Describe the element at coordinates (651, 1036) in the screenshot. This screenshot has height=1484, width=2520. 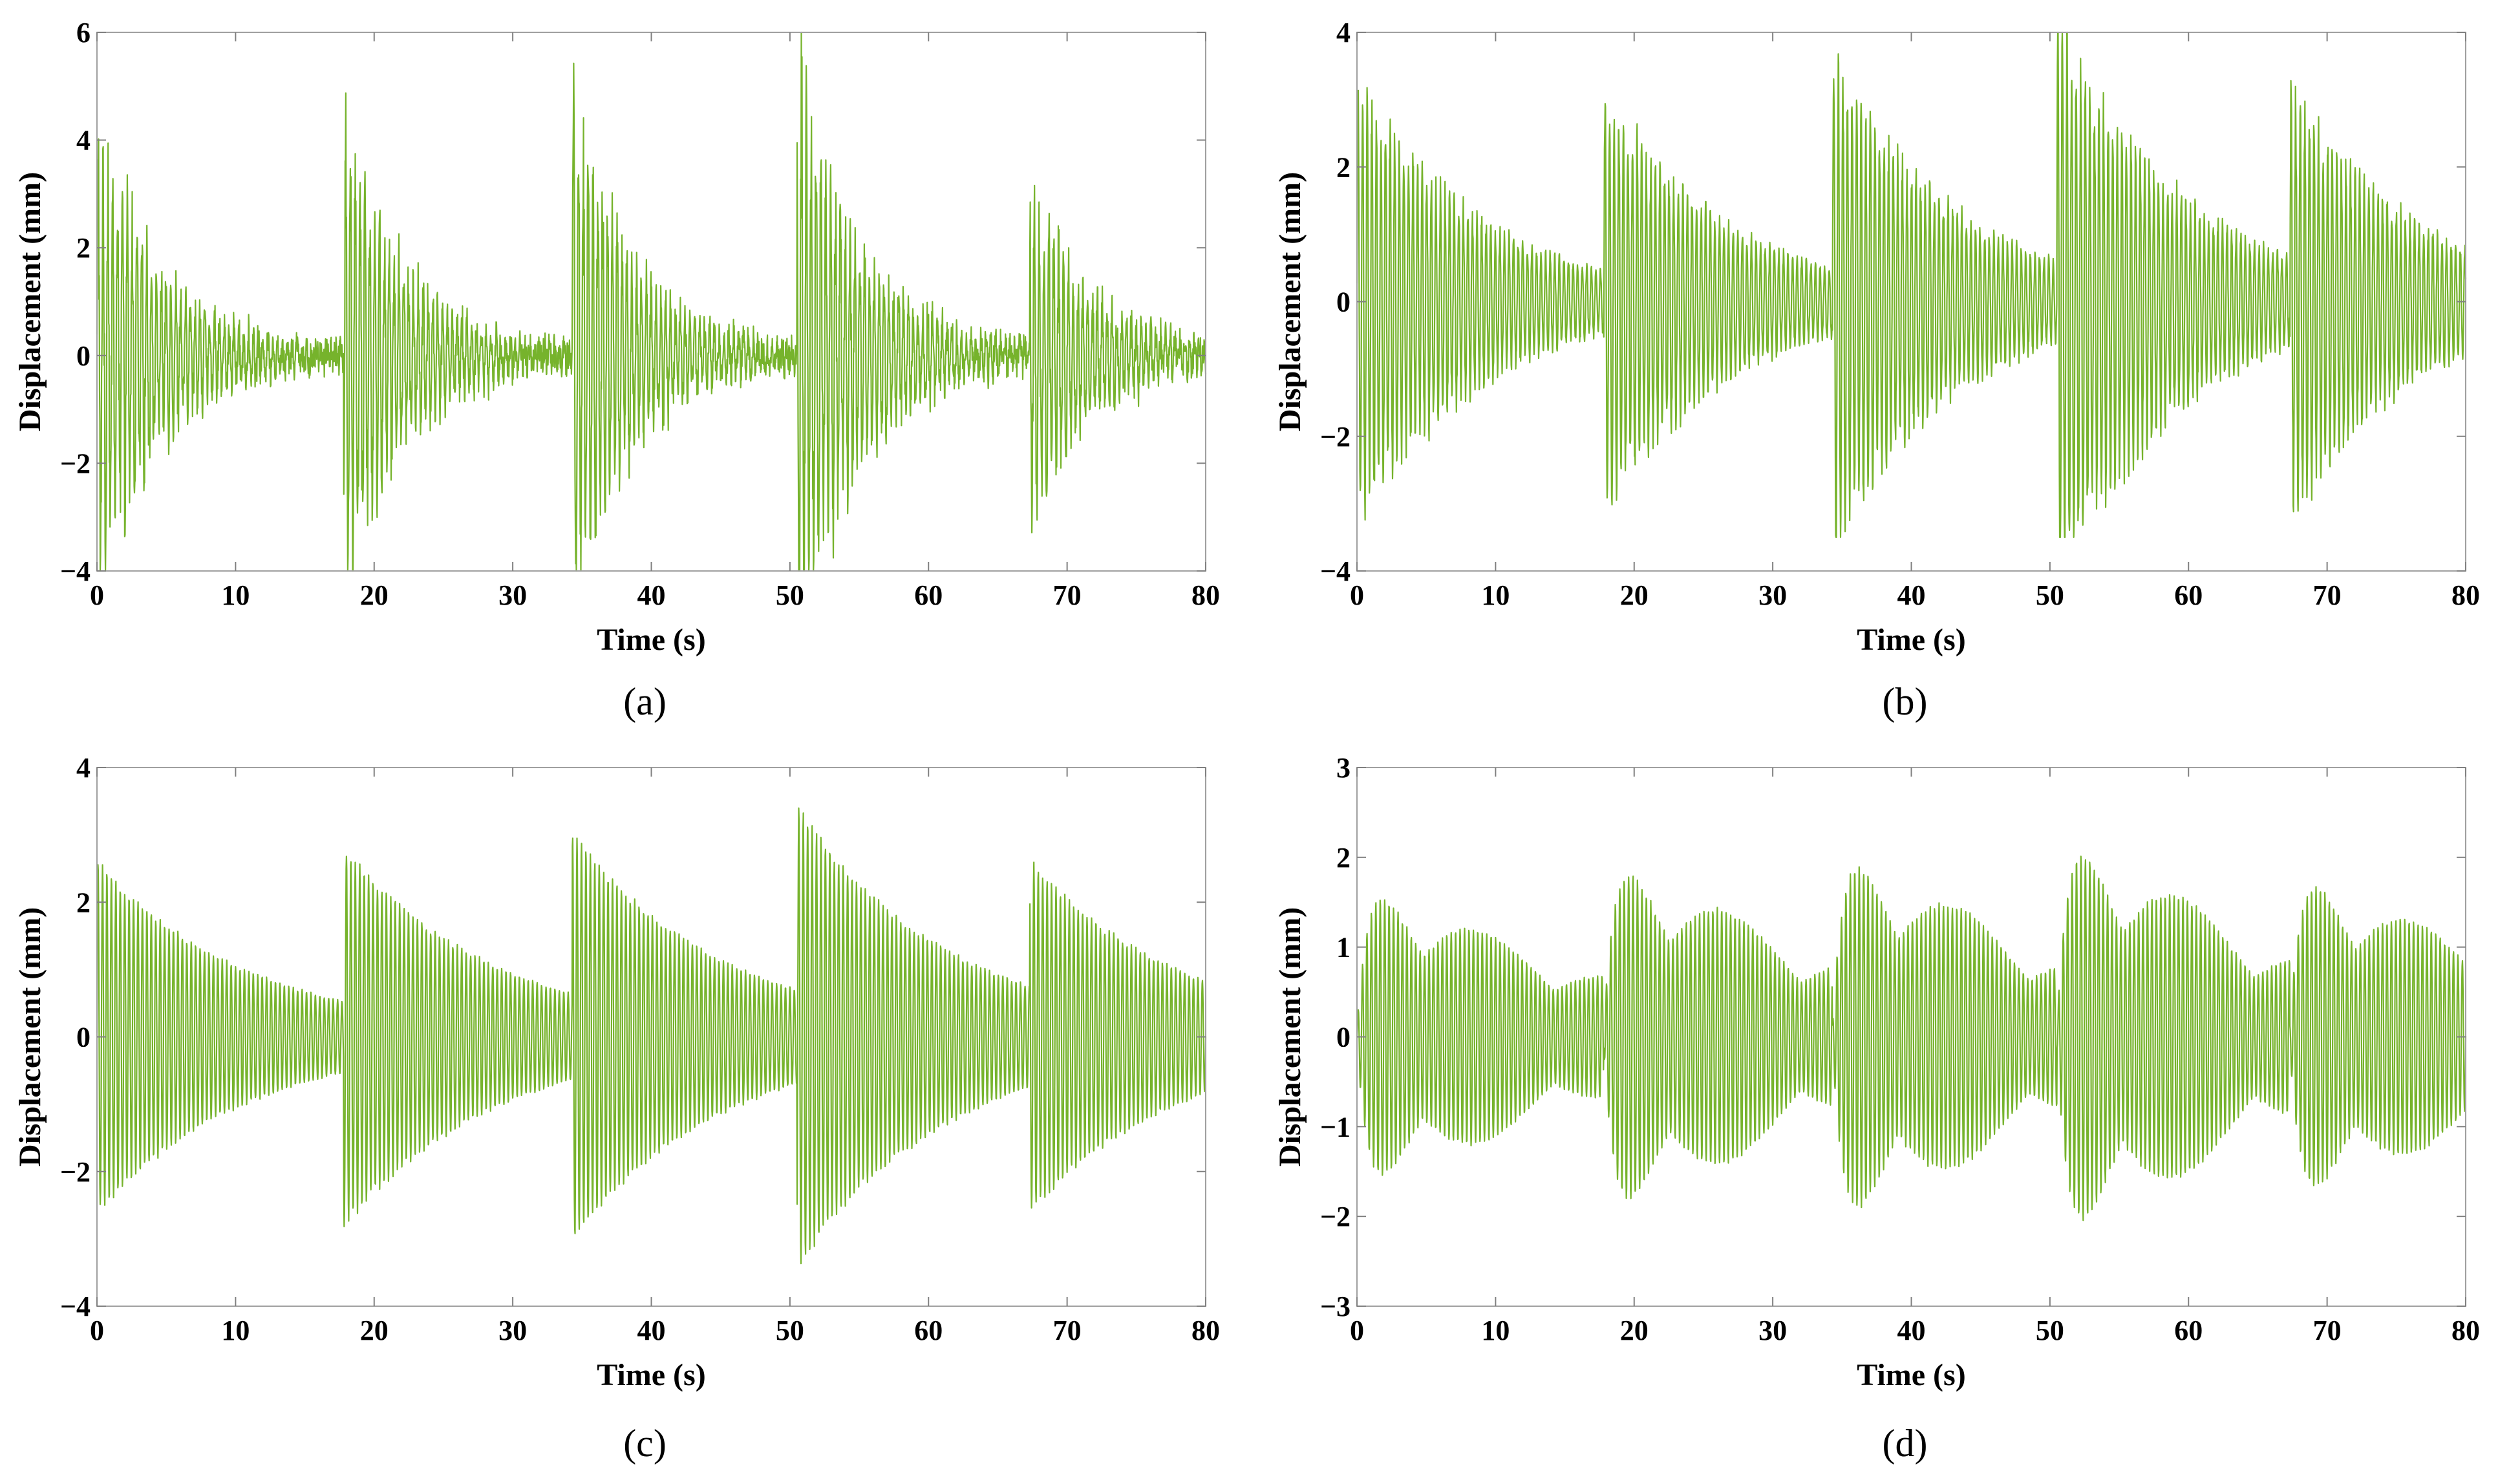
I see `series-line-c` at that location.